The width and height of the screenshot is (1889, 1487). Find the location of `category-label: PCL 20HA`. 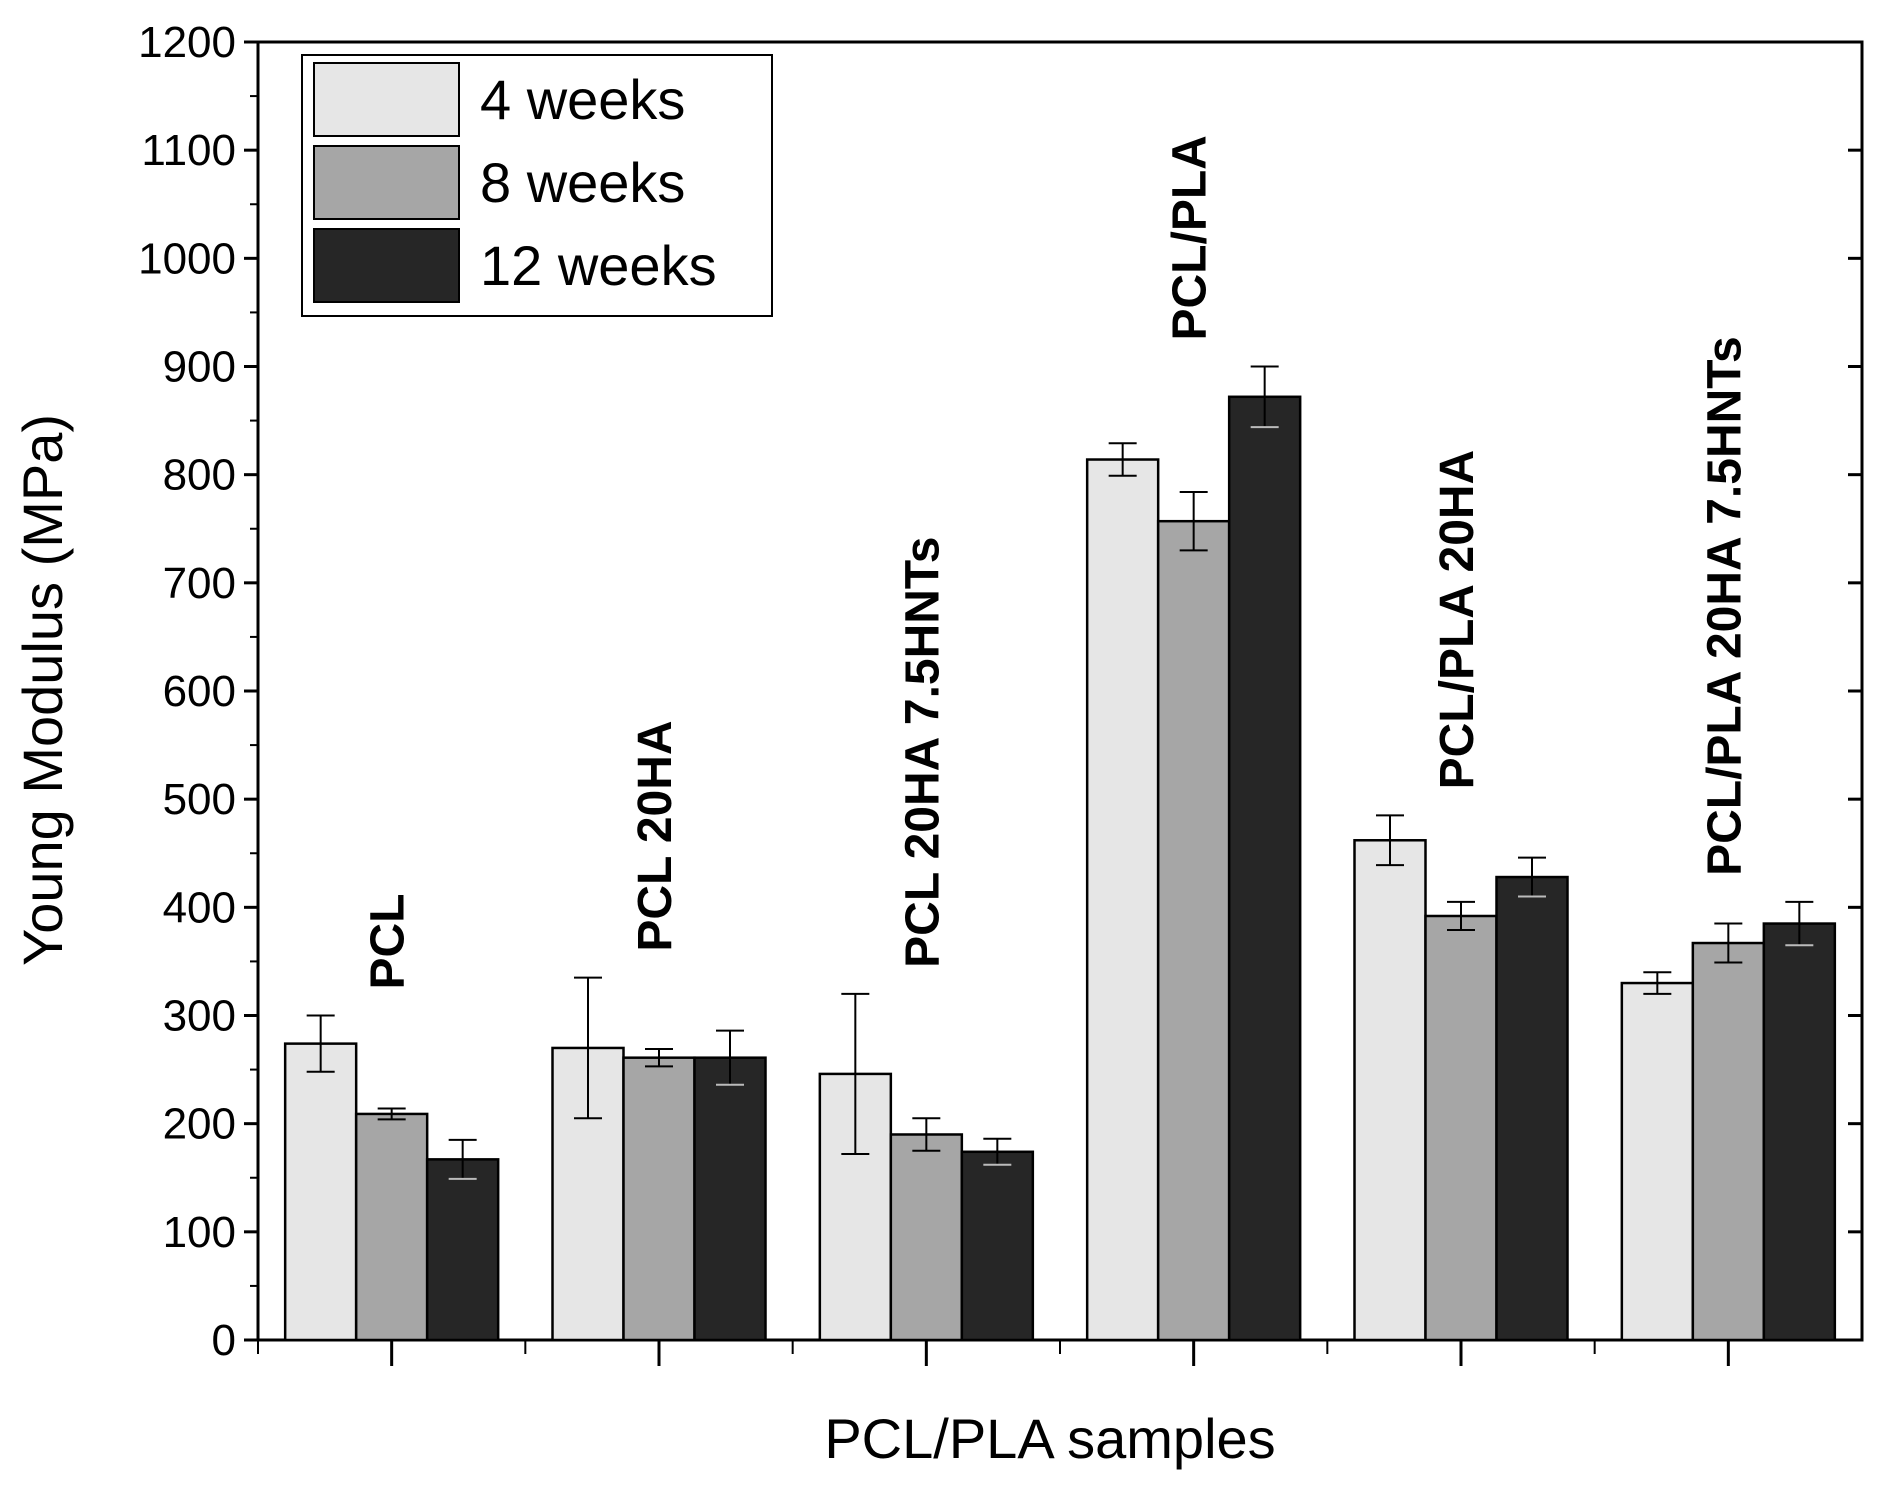

category-label: PCL 20HA is located at coordinates (655, 835).